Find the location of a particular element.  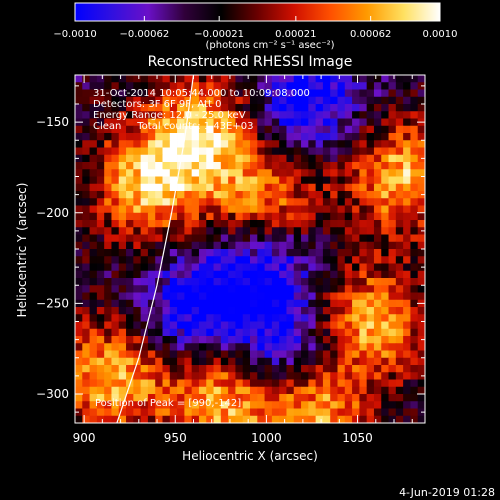

annotation-detectors: Detectors: 3F 6F 9F, Att 0 is located at coordinates (157, 104).